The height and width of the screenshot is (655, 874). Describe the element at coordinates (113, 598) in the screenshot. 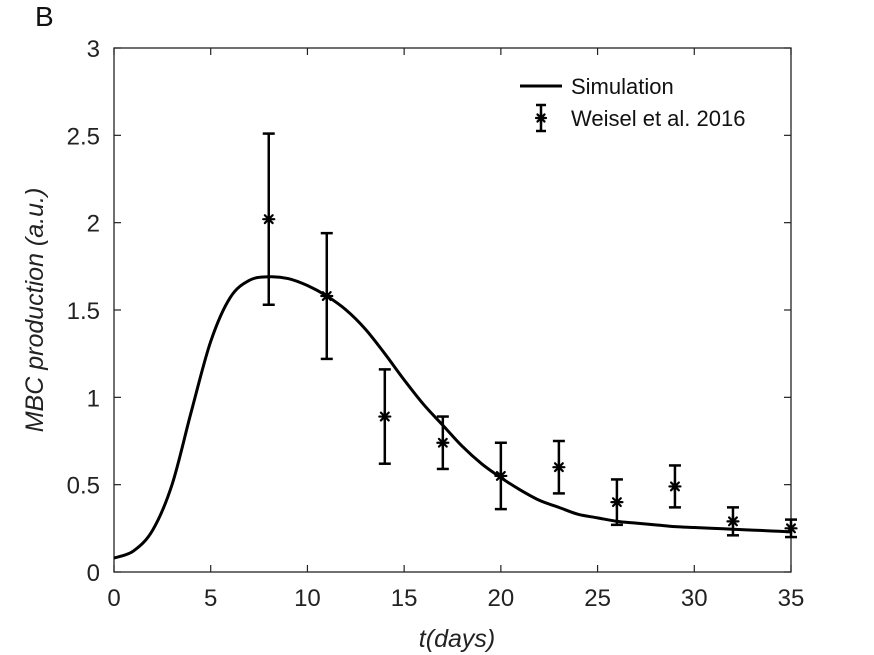

I see `x-tick-label: 0` at that location.